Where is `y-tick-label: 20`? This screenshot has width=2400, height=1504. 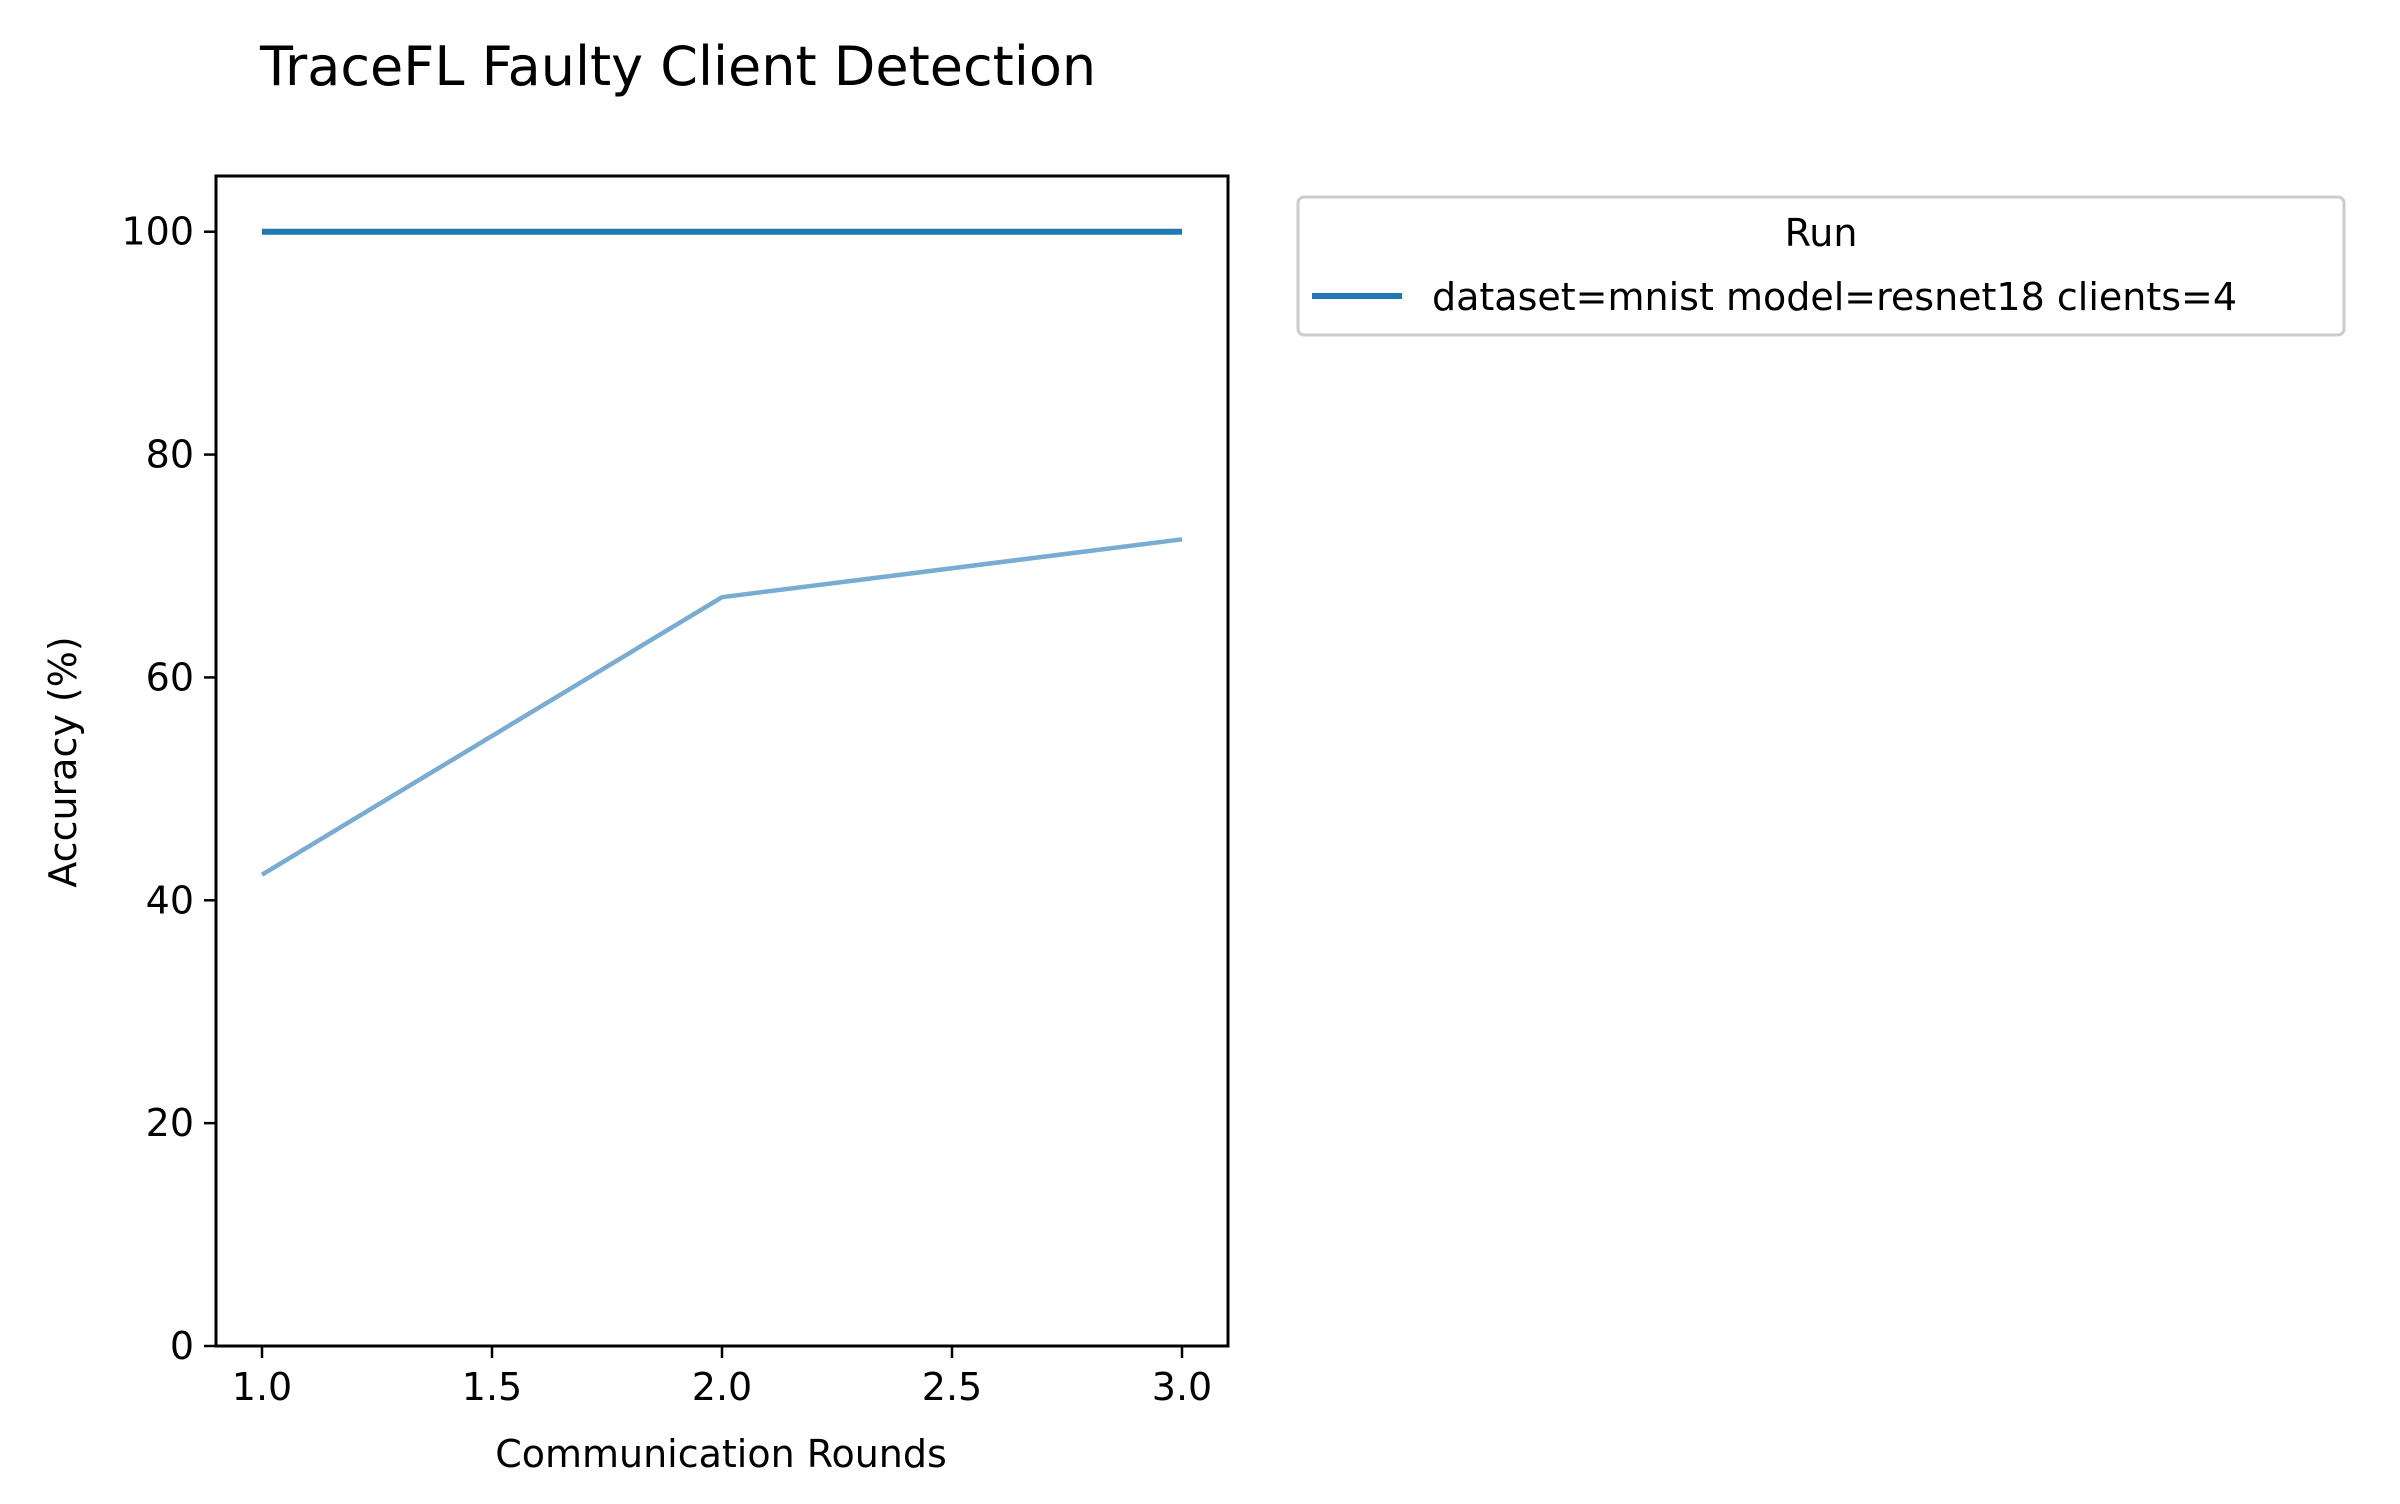
y-tick-label: 20 is located at coordinates (170, 1123).